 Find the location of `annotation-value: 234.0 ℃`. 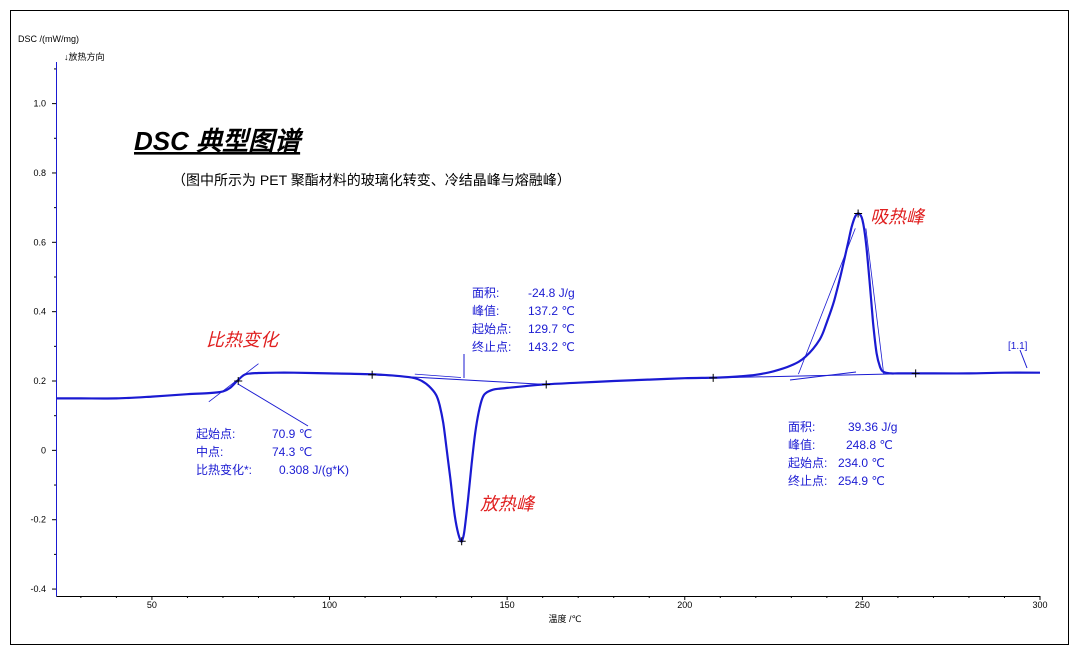

annotation-value: 234.0 ℃ is located at coordinates (861, 463).